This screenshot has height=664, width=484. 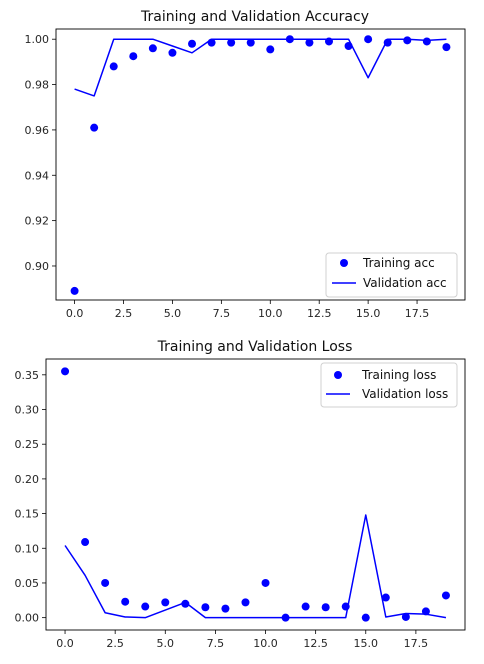 What do you see at coordinates (173, 313) in the screenshot?
I see `accuracy-x-tick-label: 5.0` at bounding box center [173, 313].